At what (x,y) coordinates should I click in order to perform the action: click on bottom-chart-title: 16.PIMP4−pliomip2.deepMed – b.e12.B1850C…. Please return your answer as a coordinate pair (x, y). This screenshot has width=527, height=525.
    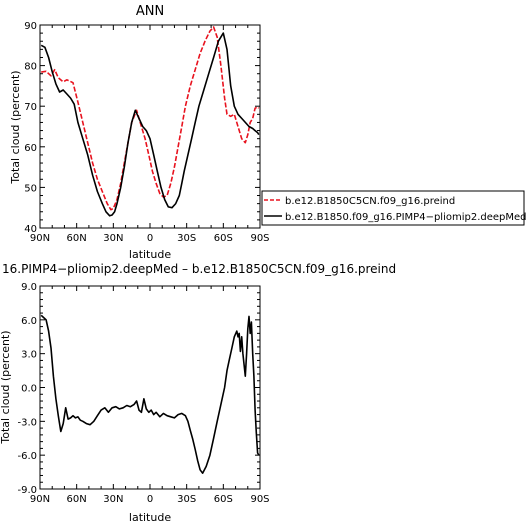
    Looking at the image, I should click on (199, 269).